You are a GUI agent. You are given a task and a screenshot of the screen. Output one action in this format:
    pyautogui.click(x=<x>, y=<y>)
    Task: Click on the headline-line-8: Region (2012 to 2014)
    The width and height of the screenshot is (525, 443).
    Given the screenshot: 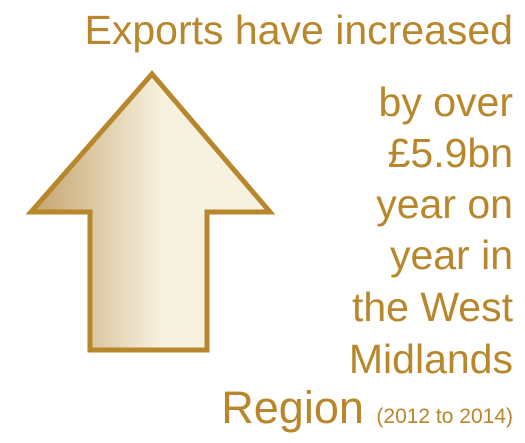 What is the action you would take?
    pyautogui.click(x=367, y=407)
    